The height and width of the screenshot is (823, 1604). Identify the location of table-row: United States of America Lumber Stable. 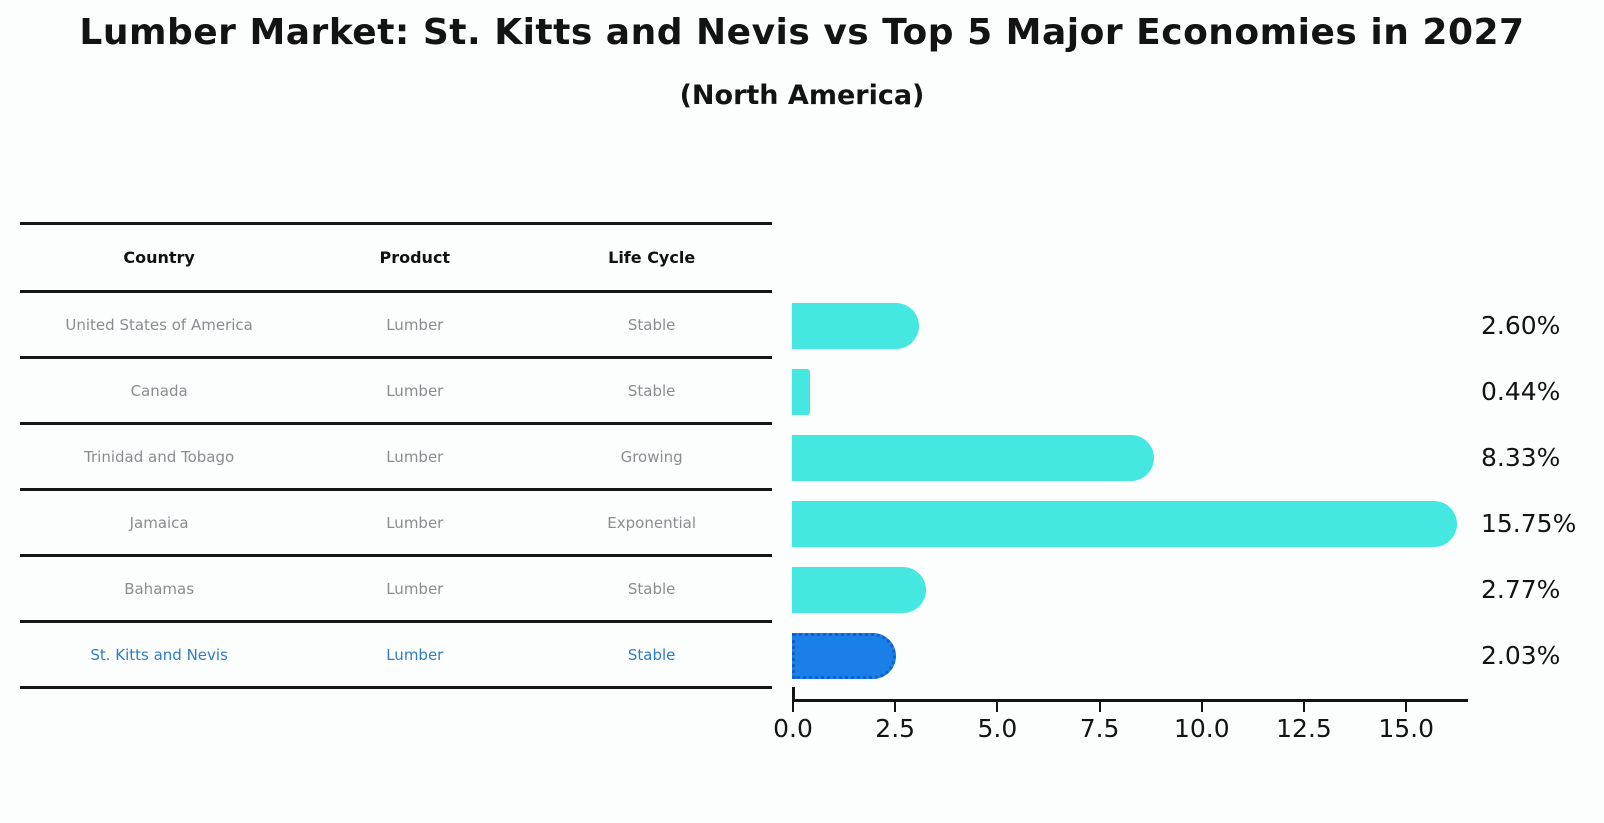
(396, 326).